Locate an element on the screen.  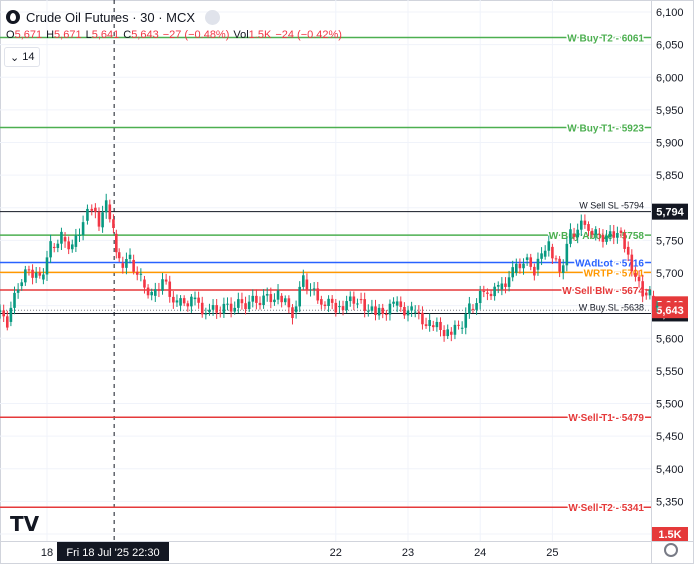
high-value: 5,671 is located at coordinates (68, 35).